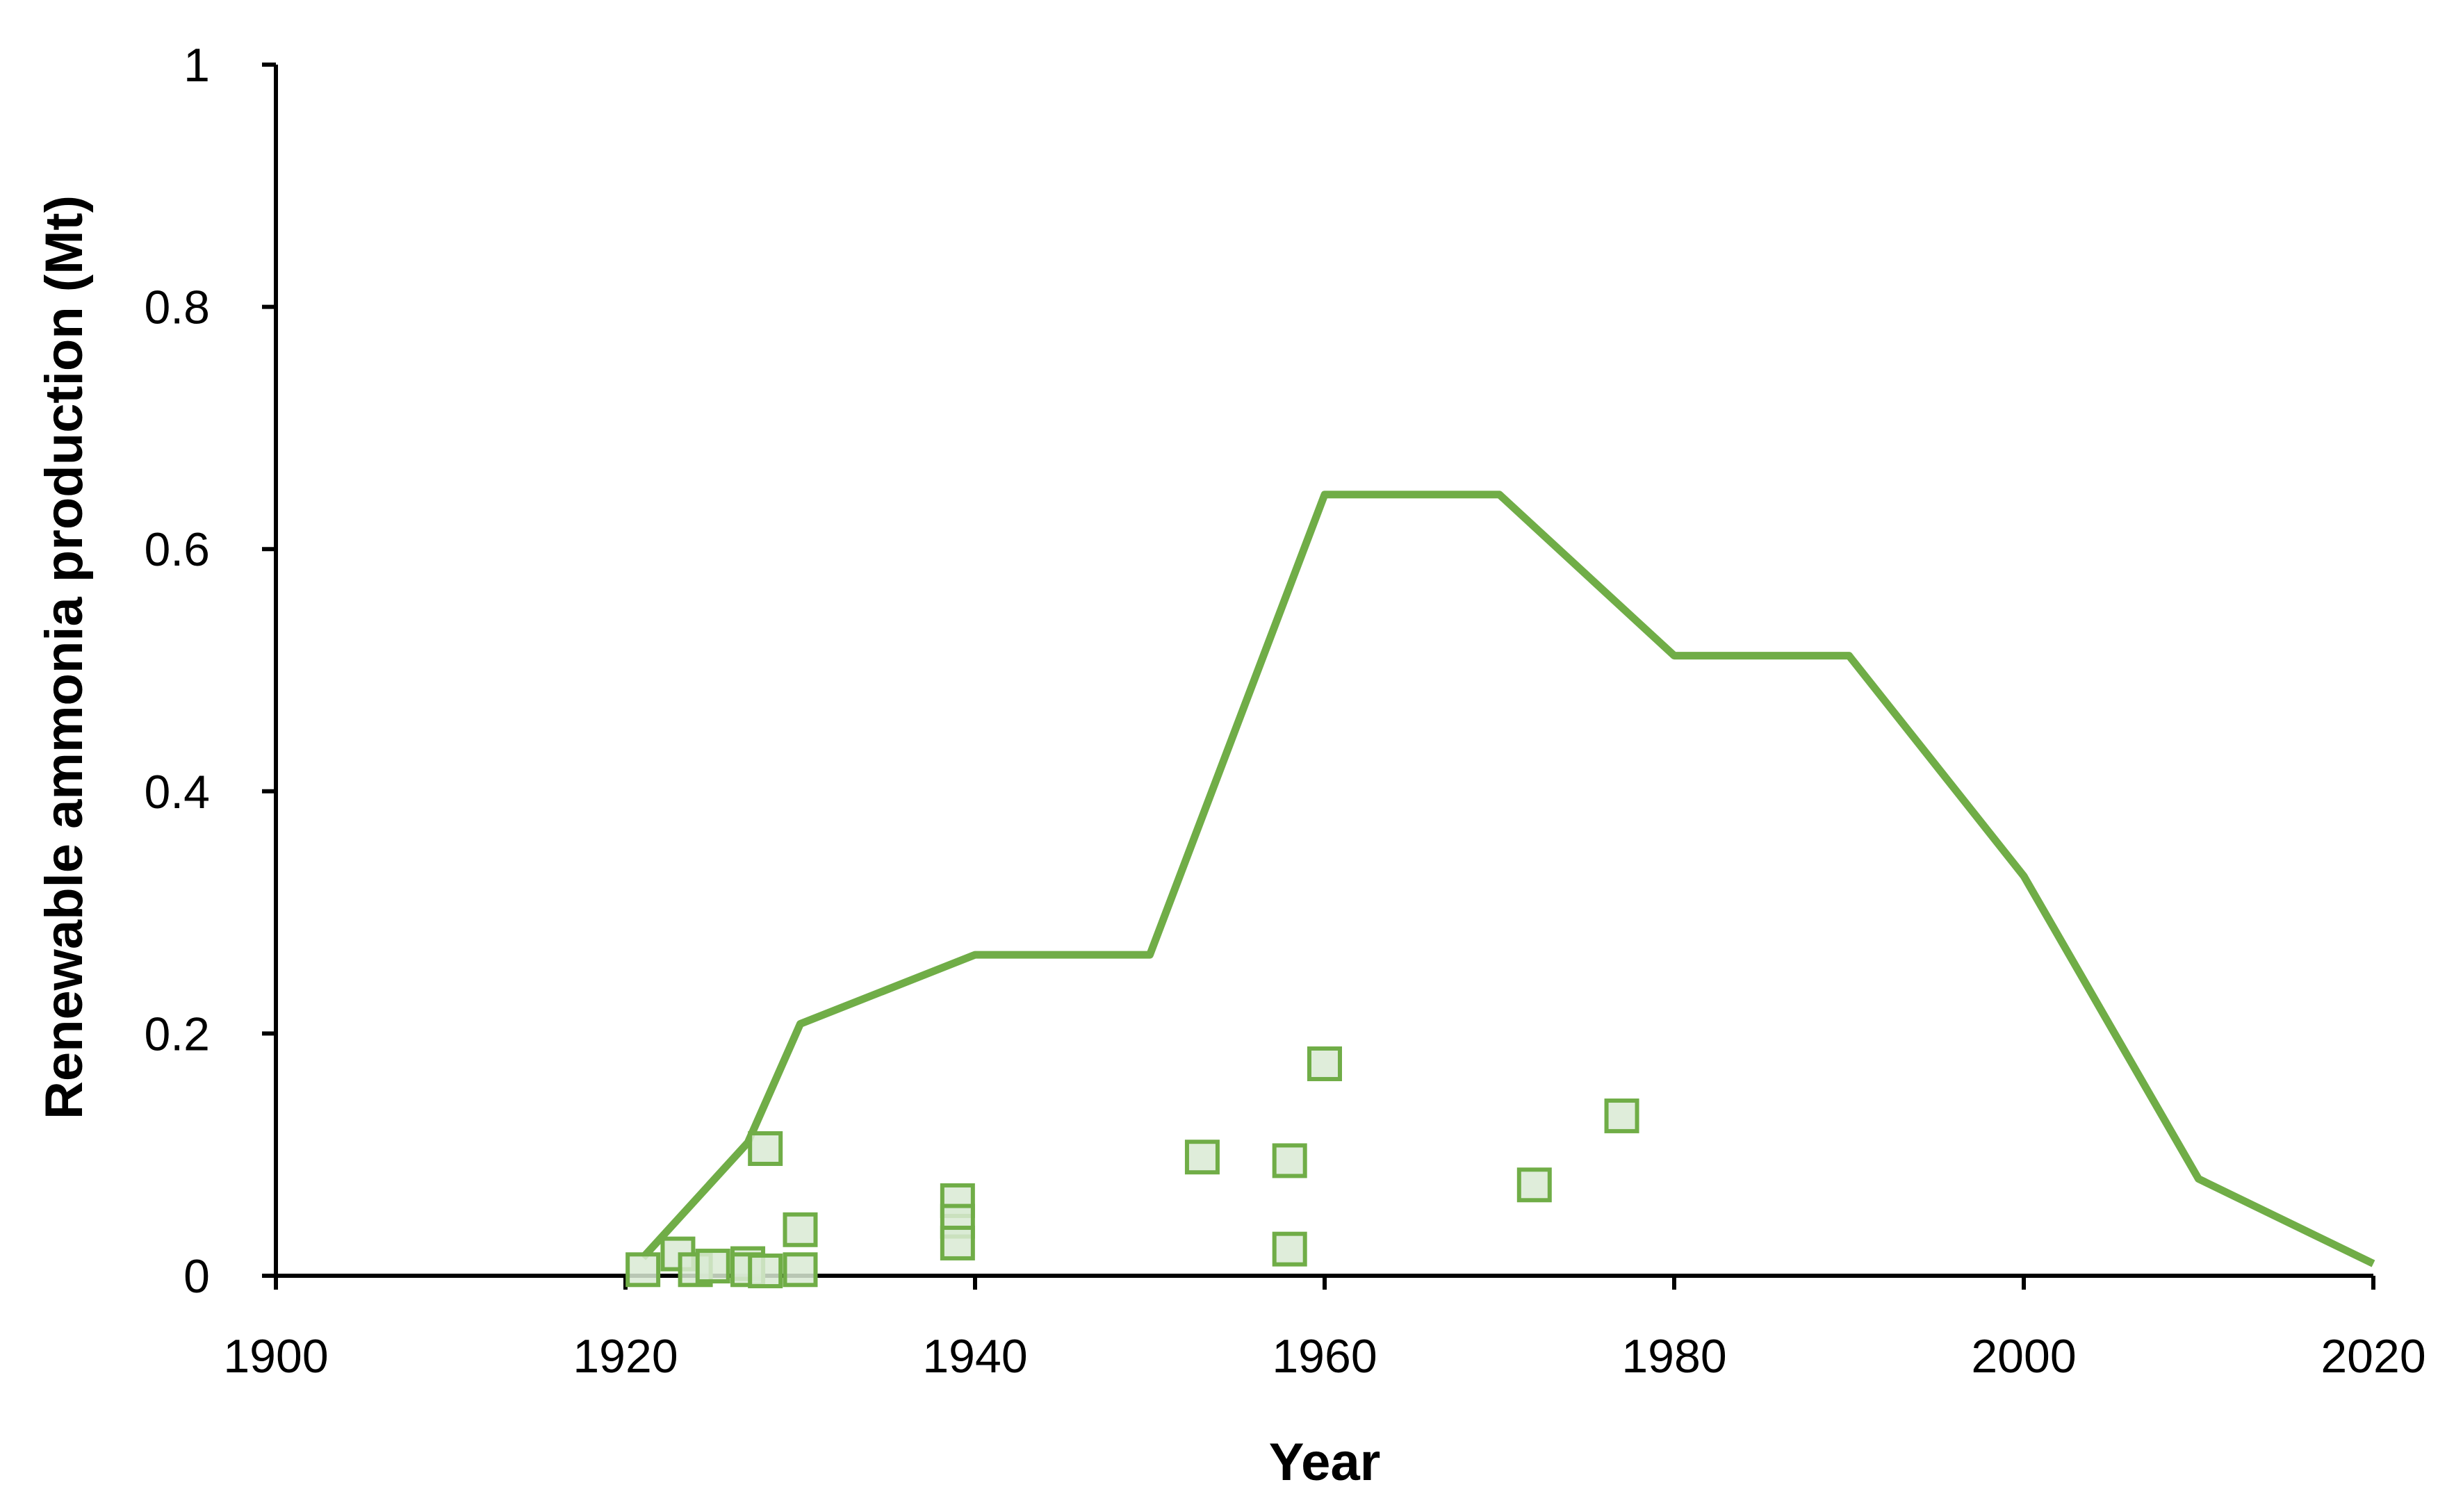 The height and width of the screenshot is (1512, 2463). What do you see at coordinates (177, 307) in the screenshot?
I see `y-tick-label: 0.8` at bounding box center [177, 307].